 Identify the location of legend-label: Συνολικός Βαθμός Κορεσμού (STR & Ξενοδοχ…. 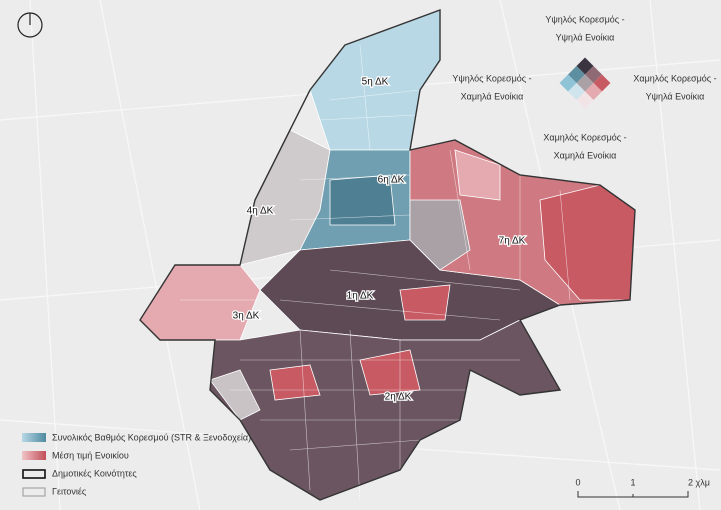
(151, 437).